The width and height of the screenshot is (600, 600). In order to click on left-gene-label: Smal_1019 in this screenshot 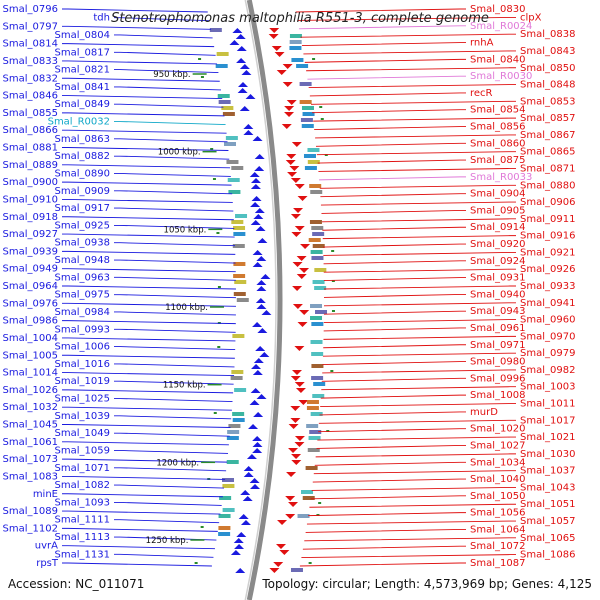, I will do `click(82, 381)`.